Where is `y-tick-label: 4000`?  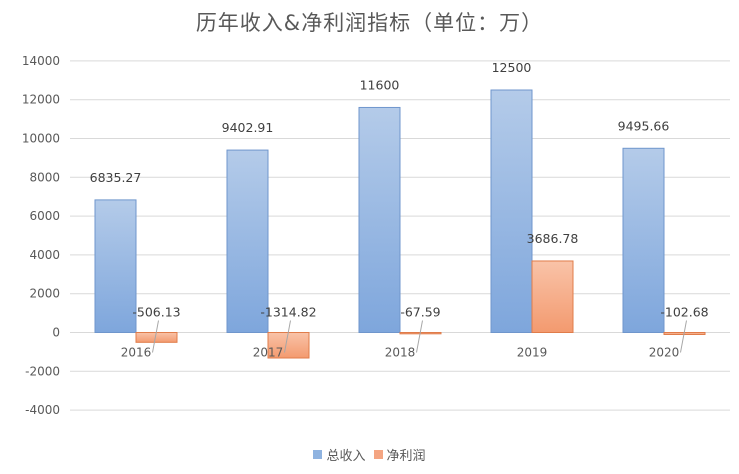 y-tick-label: 4000 is located at coordinates (44, 255).